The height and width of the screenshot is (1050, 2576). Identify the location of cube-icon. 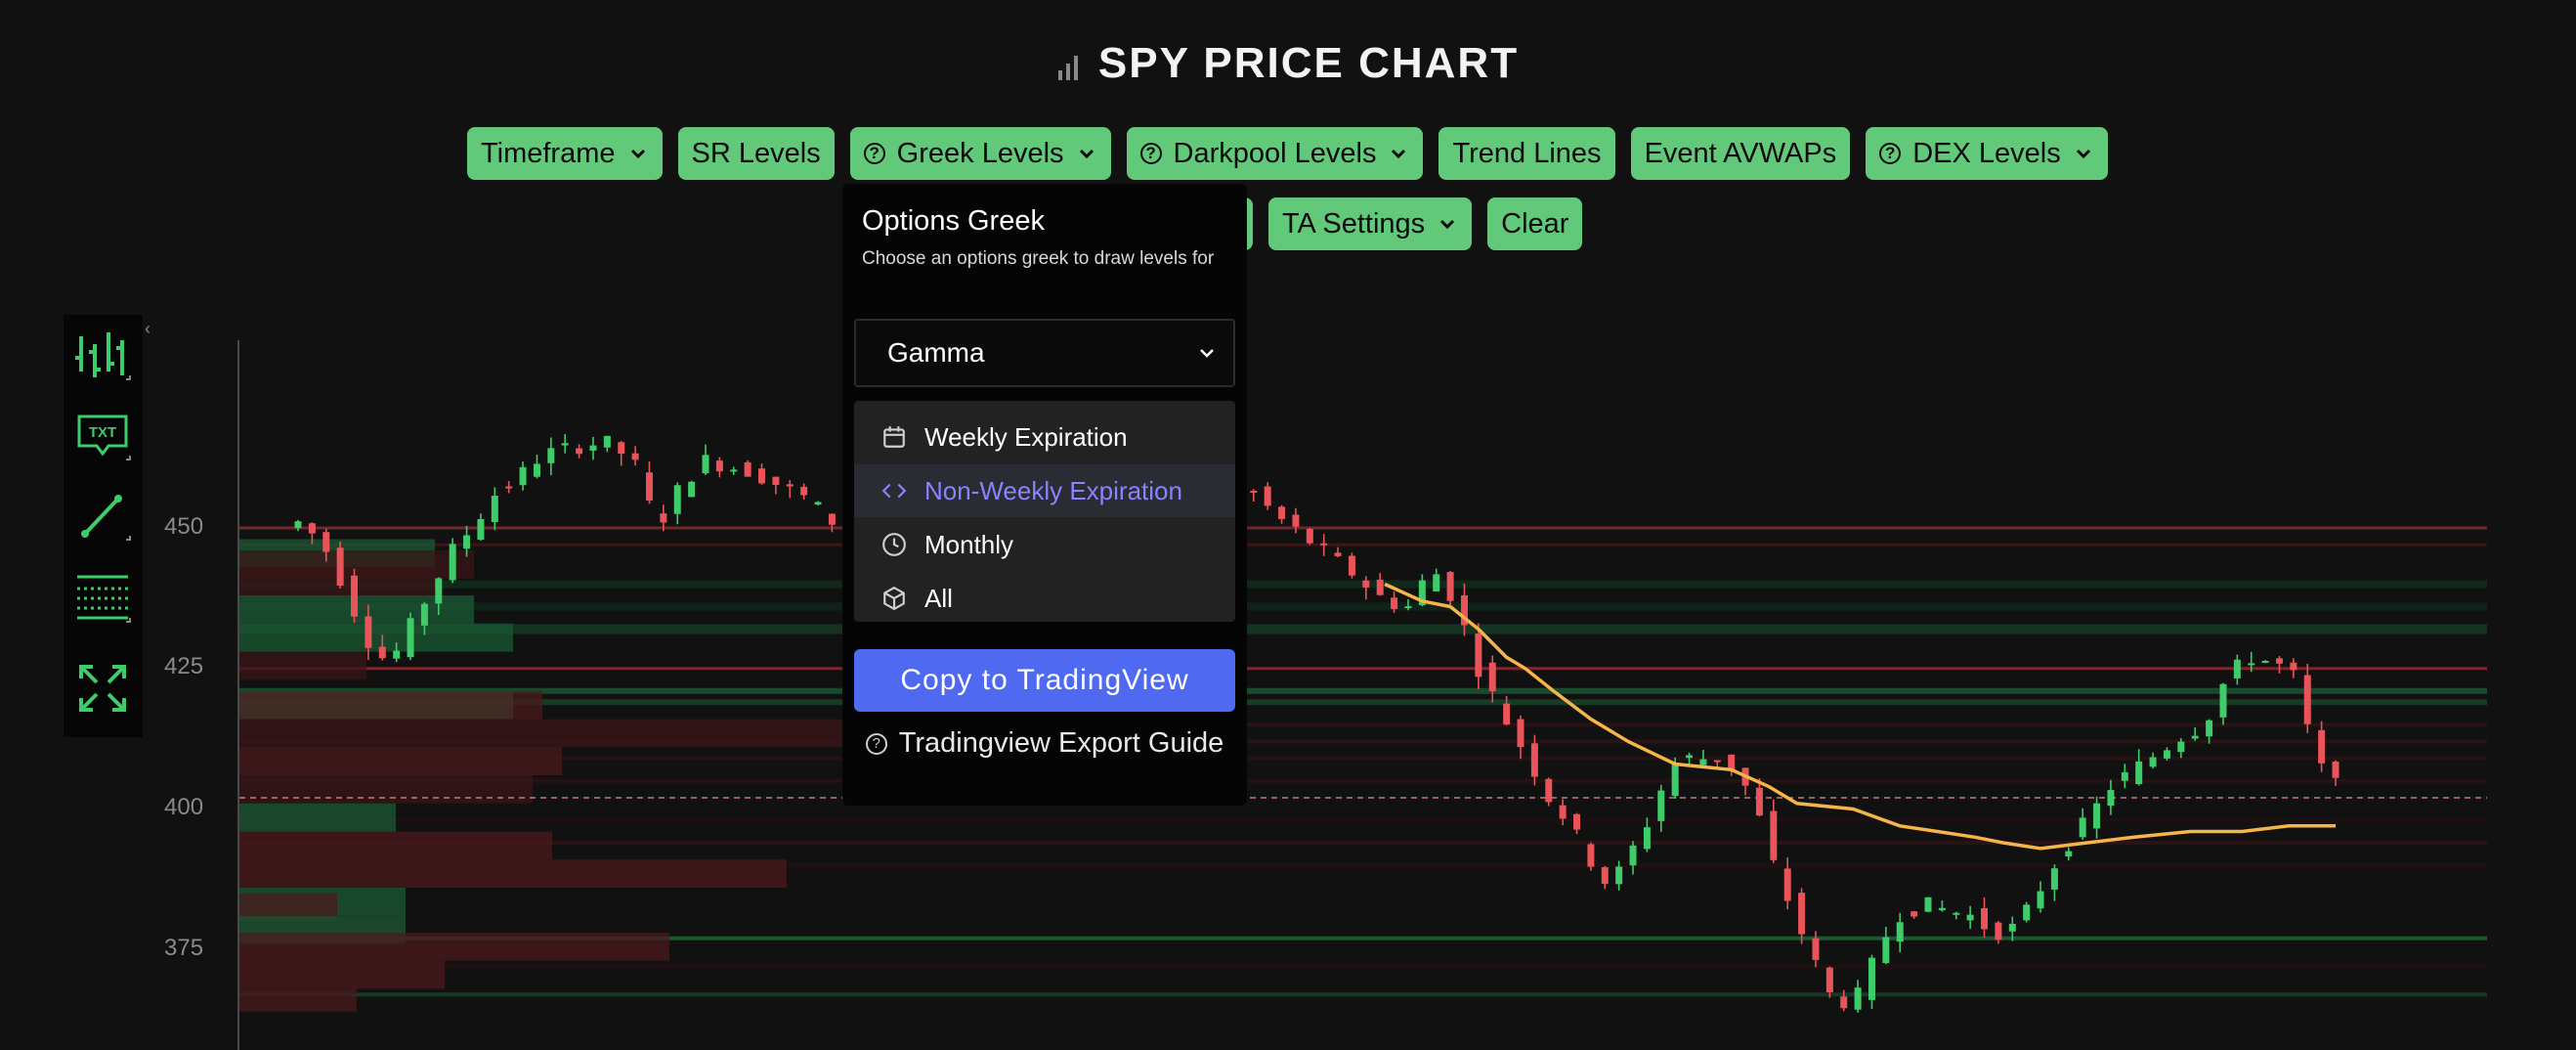
(894, 599).